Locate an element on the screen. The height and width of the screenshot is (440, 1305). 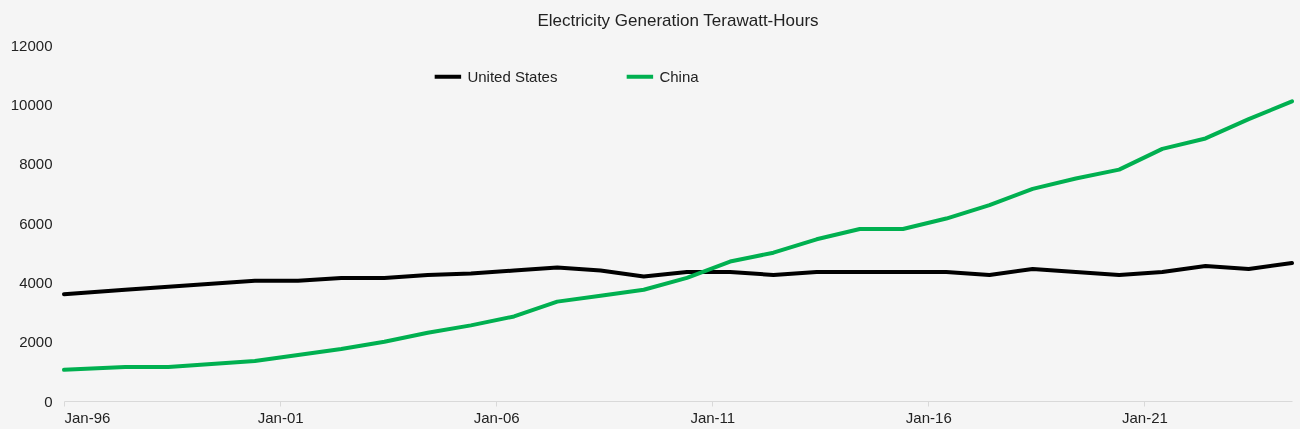
x-tick-label: Jan-11 is located at coordinates (713, 417).